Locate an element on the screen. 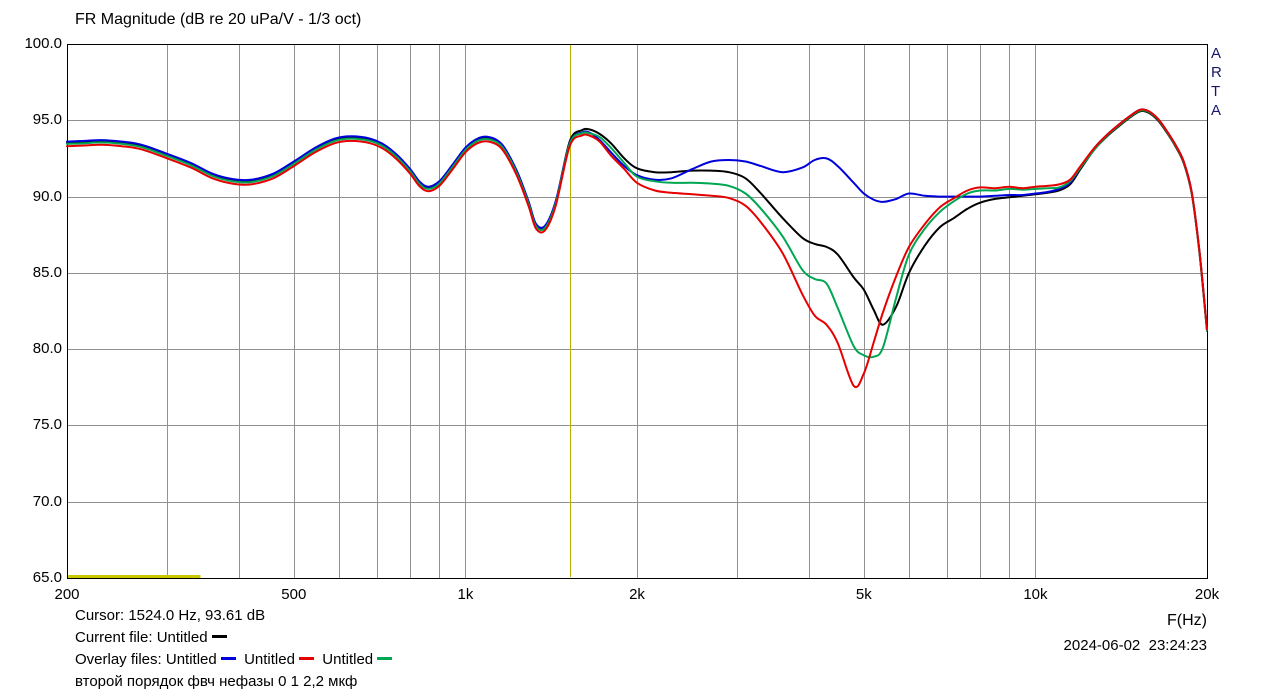  y-tick-label: 75.0 is located at coordinates (47, 425).